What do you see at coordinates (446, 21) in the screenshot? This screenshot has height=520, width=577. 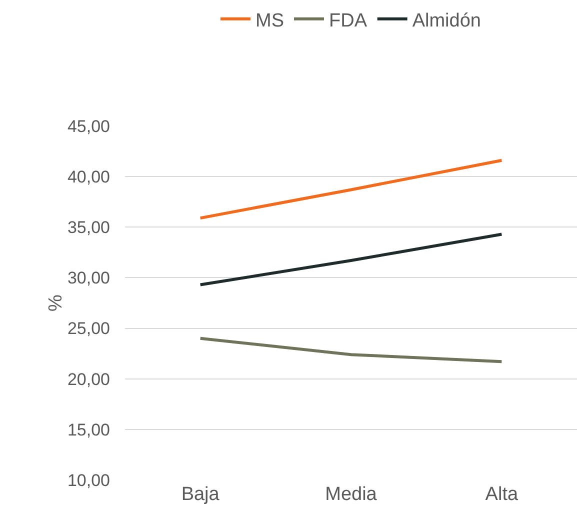 I see `legend-label: Almidón` at bounding box center [446, 21].